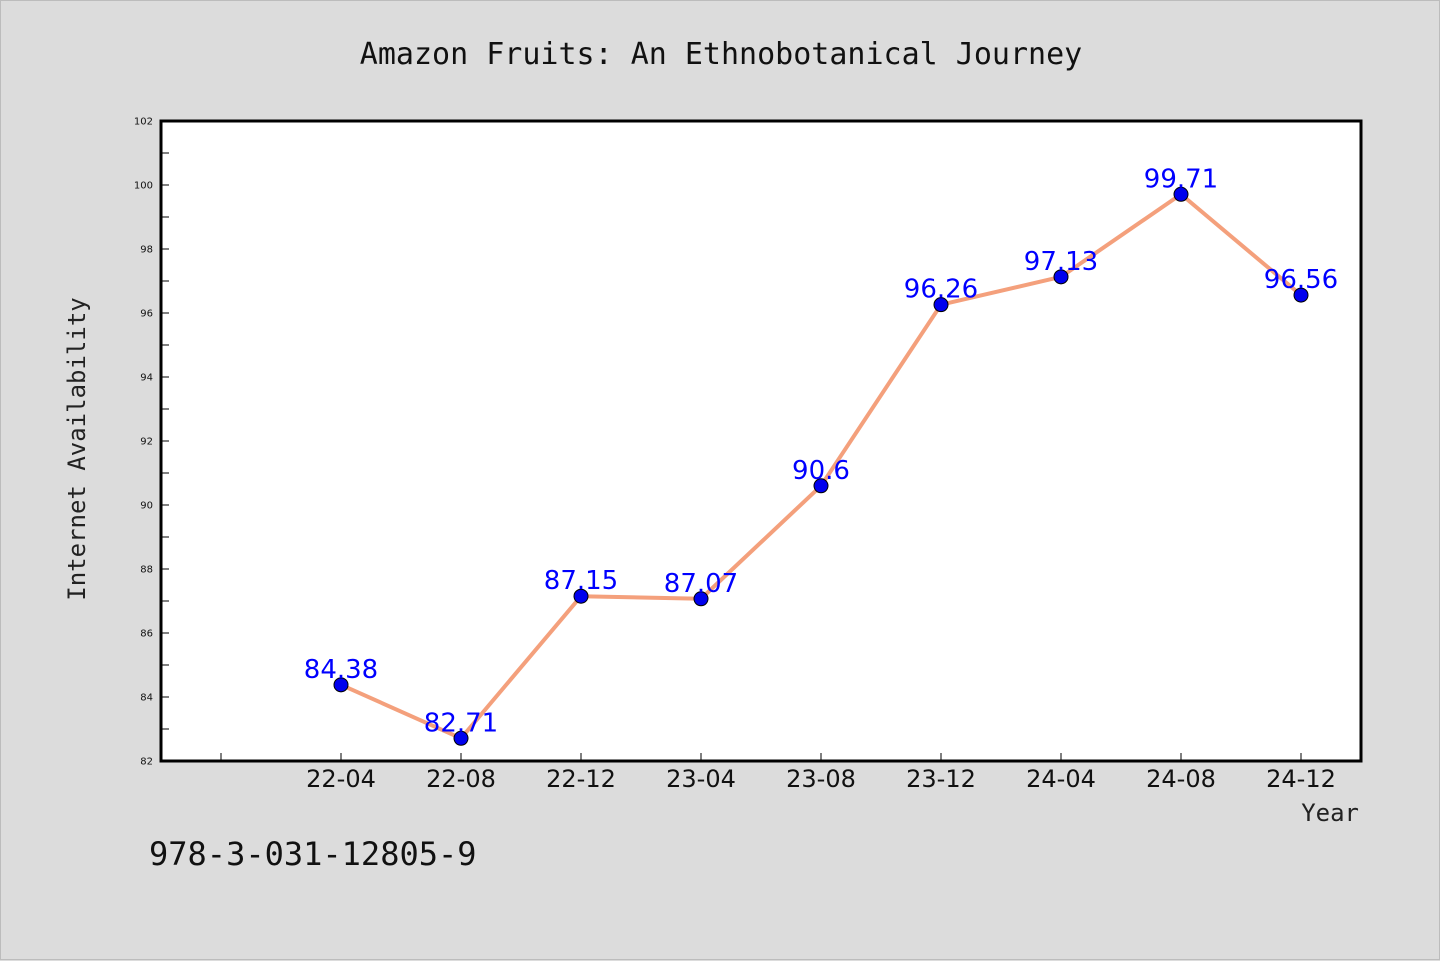  What do you see at coordinates (461, 779) in the screenshot?
I see `x-tick-label: 22-08` at bounding box center [461, 779].